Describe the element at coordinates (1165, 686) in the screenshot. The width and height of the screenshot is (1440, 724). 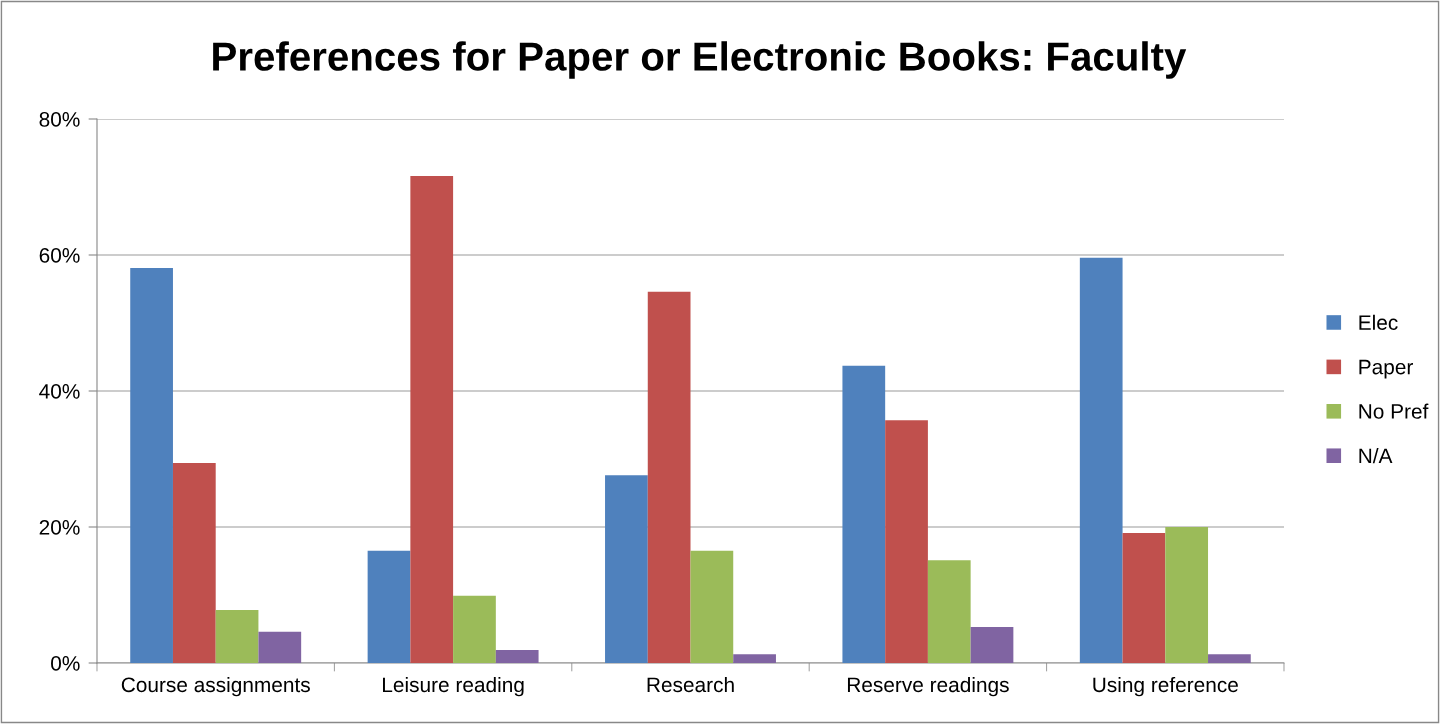
I see `x-tick-label: Using reference` at that location.